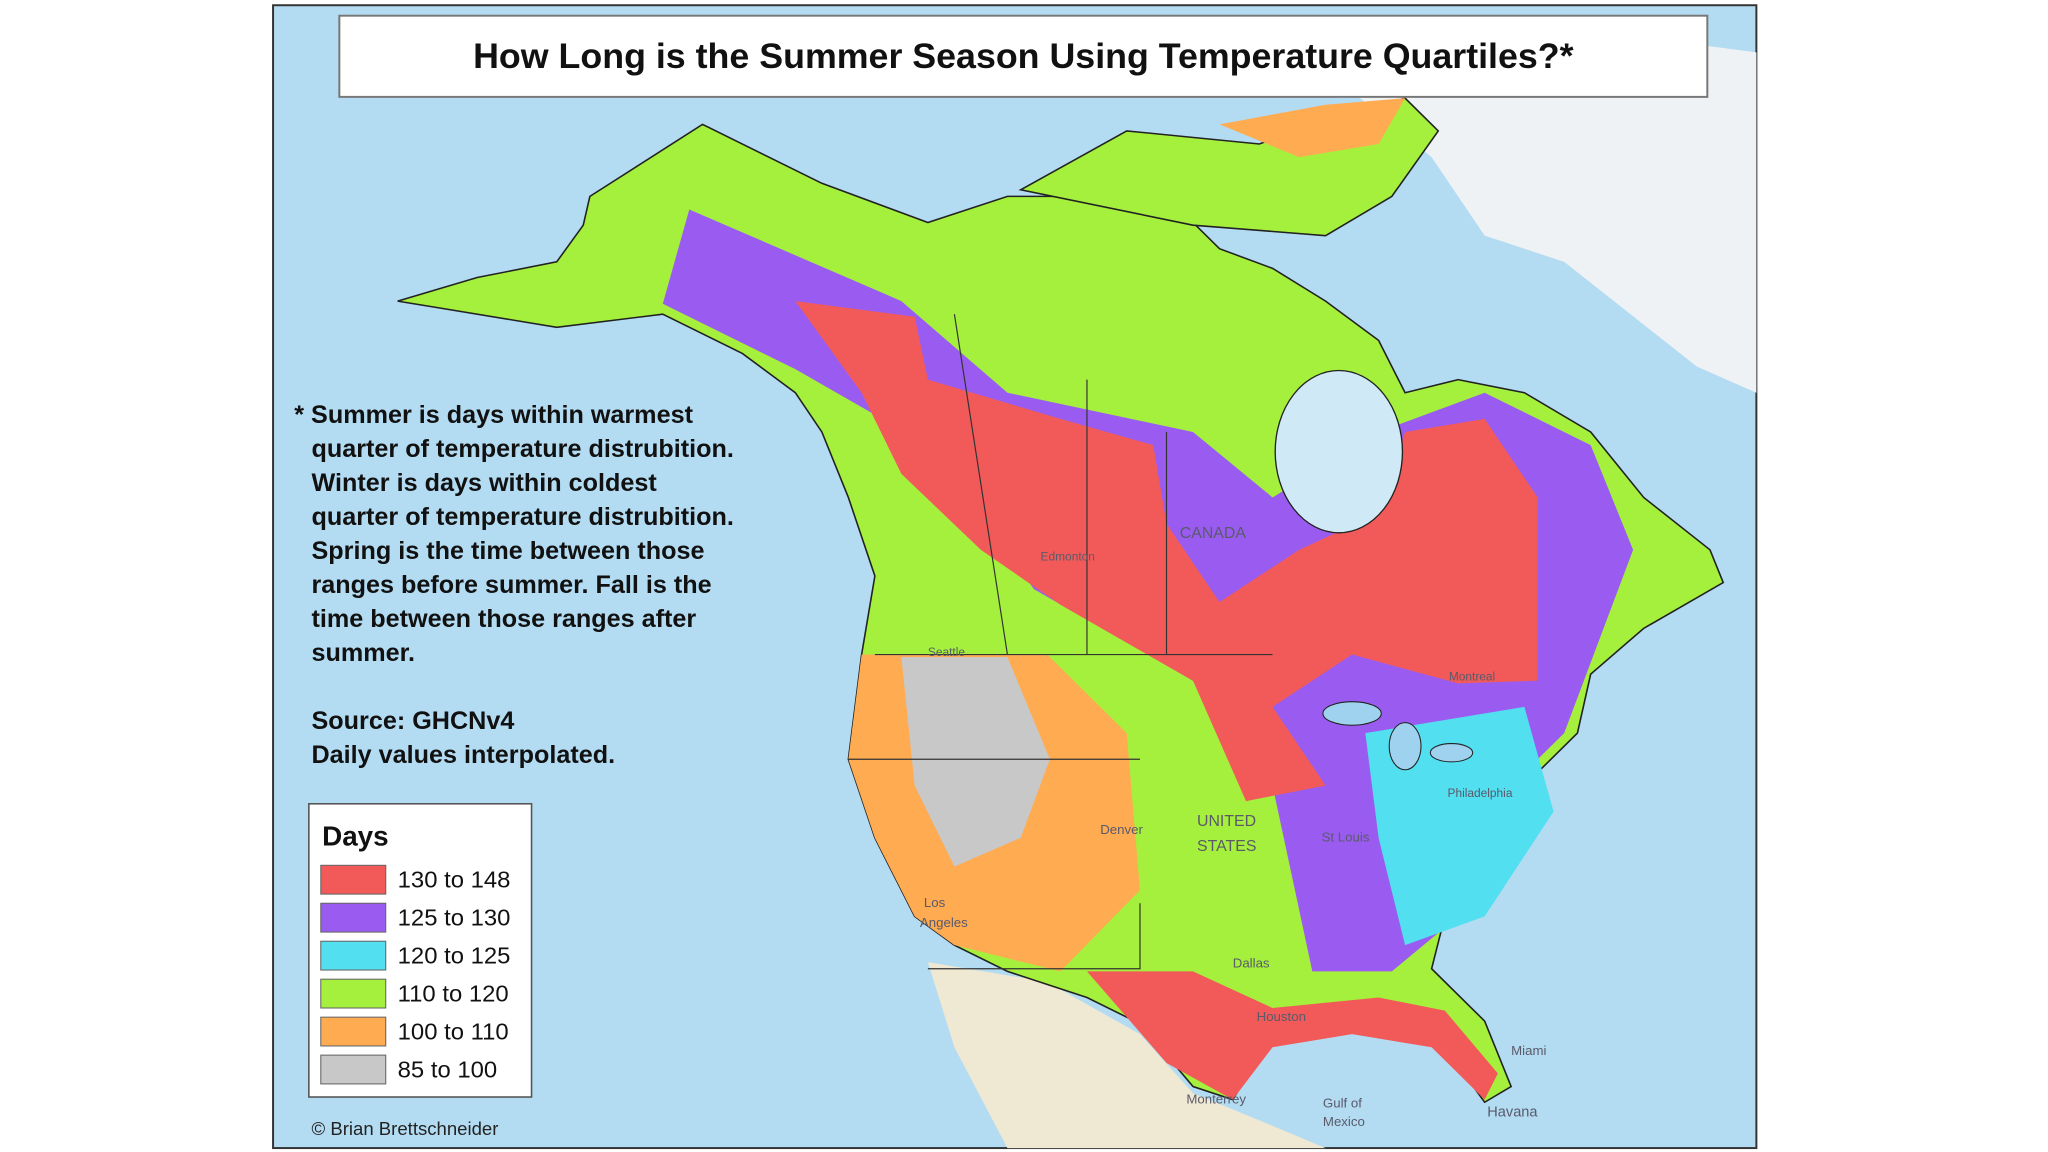 Image resolution: width=2048 pixels, height=1152 pixels. I want to click on place-label: Montreal, so click(1472, 677).